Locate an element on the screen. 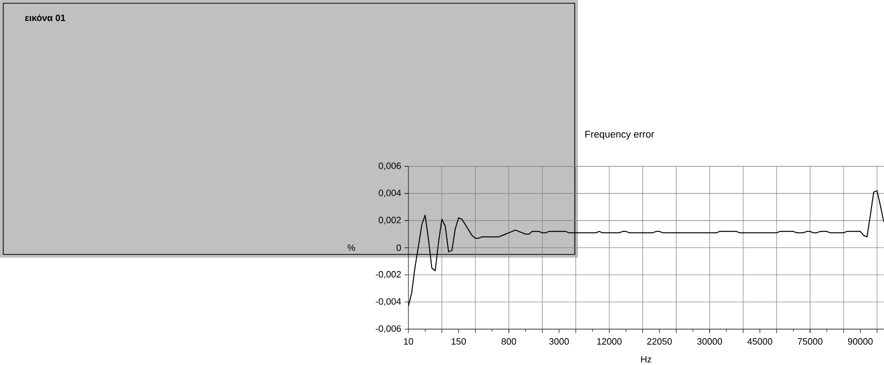  x-tick-label: 75000 is located at coordinates (810, 341).